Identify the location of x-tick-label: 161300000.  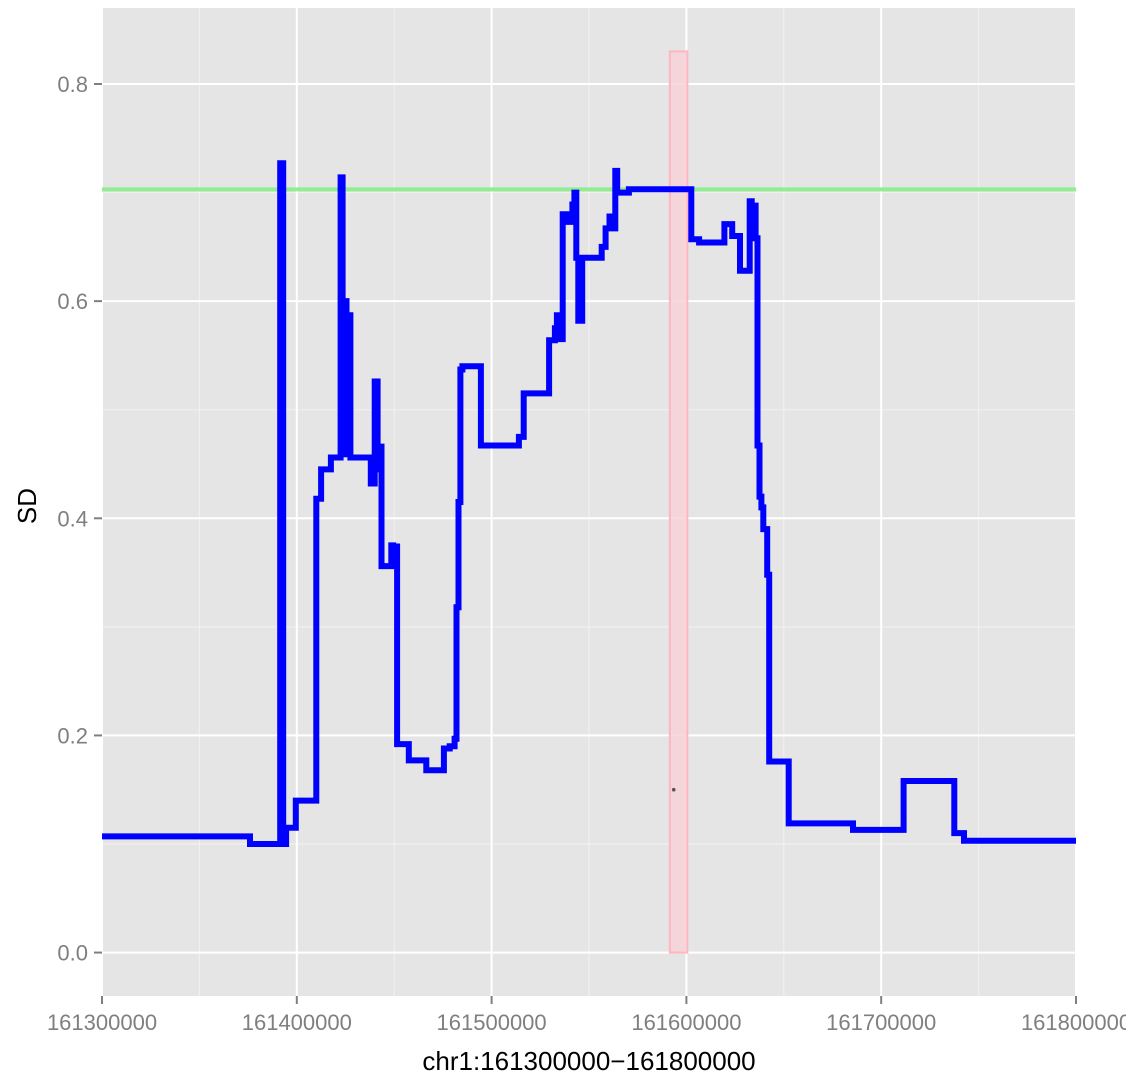
(102, 1022).